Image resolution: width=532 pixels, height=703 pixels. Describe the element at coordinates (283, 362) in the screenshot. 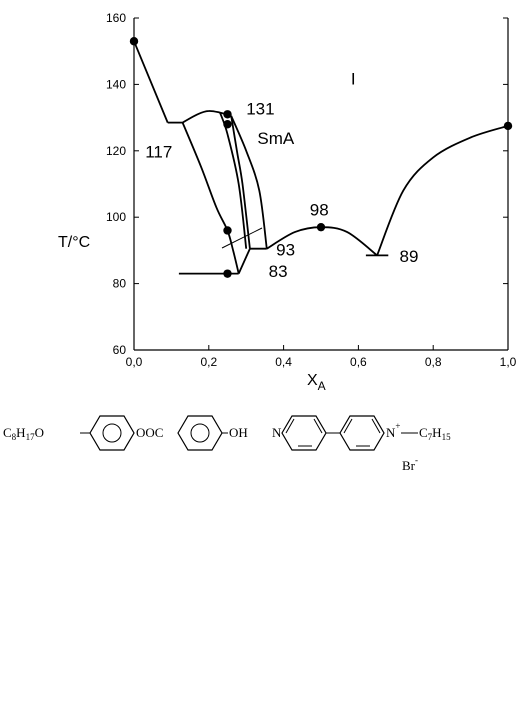

I see `x-tick-label: 0,4` at that location.